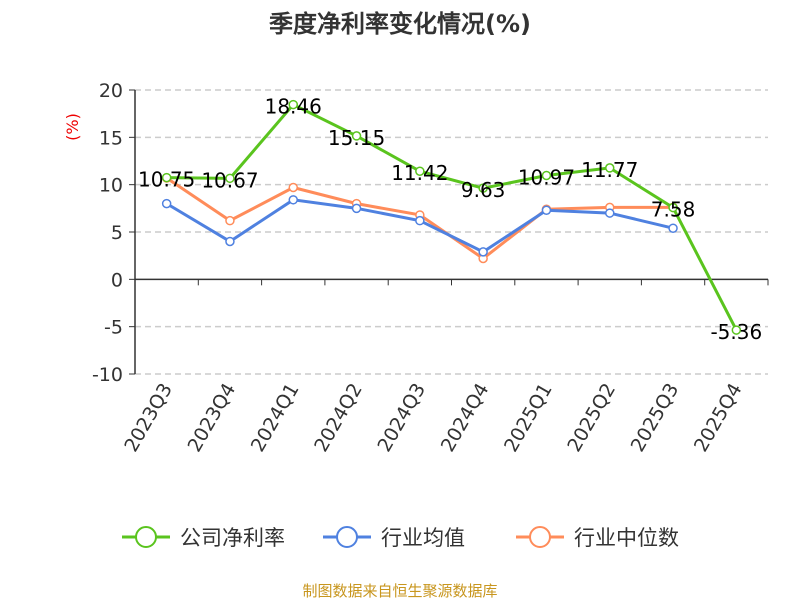 This screenshot has height=600, width=800. Describe the element at coordinates (401, 418) in the screenshot. I see `x-tick-label: 2024Q3` at that location.